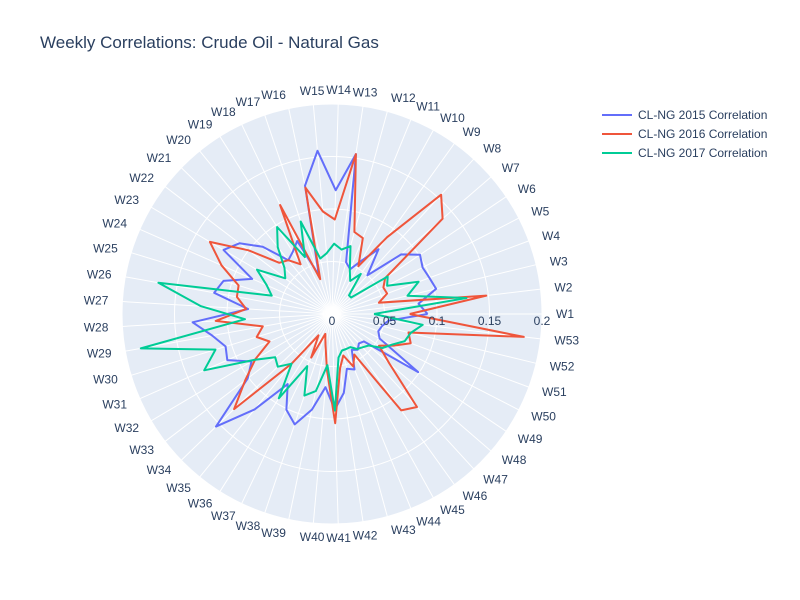 This screenshot has height=600, width=800. I want to click on legend-swatch-2017, so click(617, 152).